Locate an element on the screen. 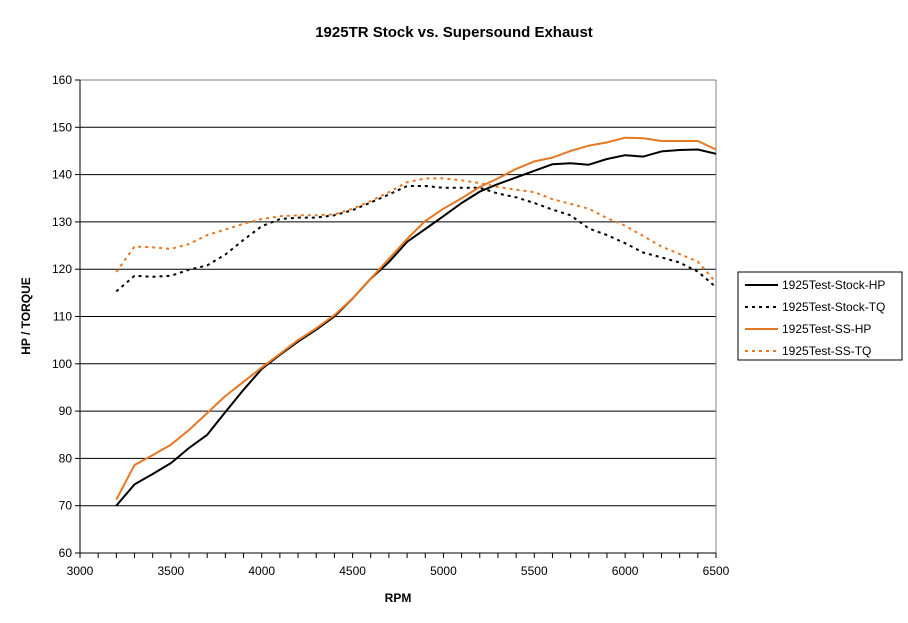 This screenshot has width=908, height=623. y-axis-title: HP / TORQUE is located at coordinates (26, 316).